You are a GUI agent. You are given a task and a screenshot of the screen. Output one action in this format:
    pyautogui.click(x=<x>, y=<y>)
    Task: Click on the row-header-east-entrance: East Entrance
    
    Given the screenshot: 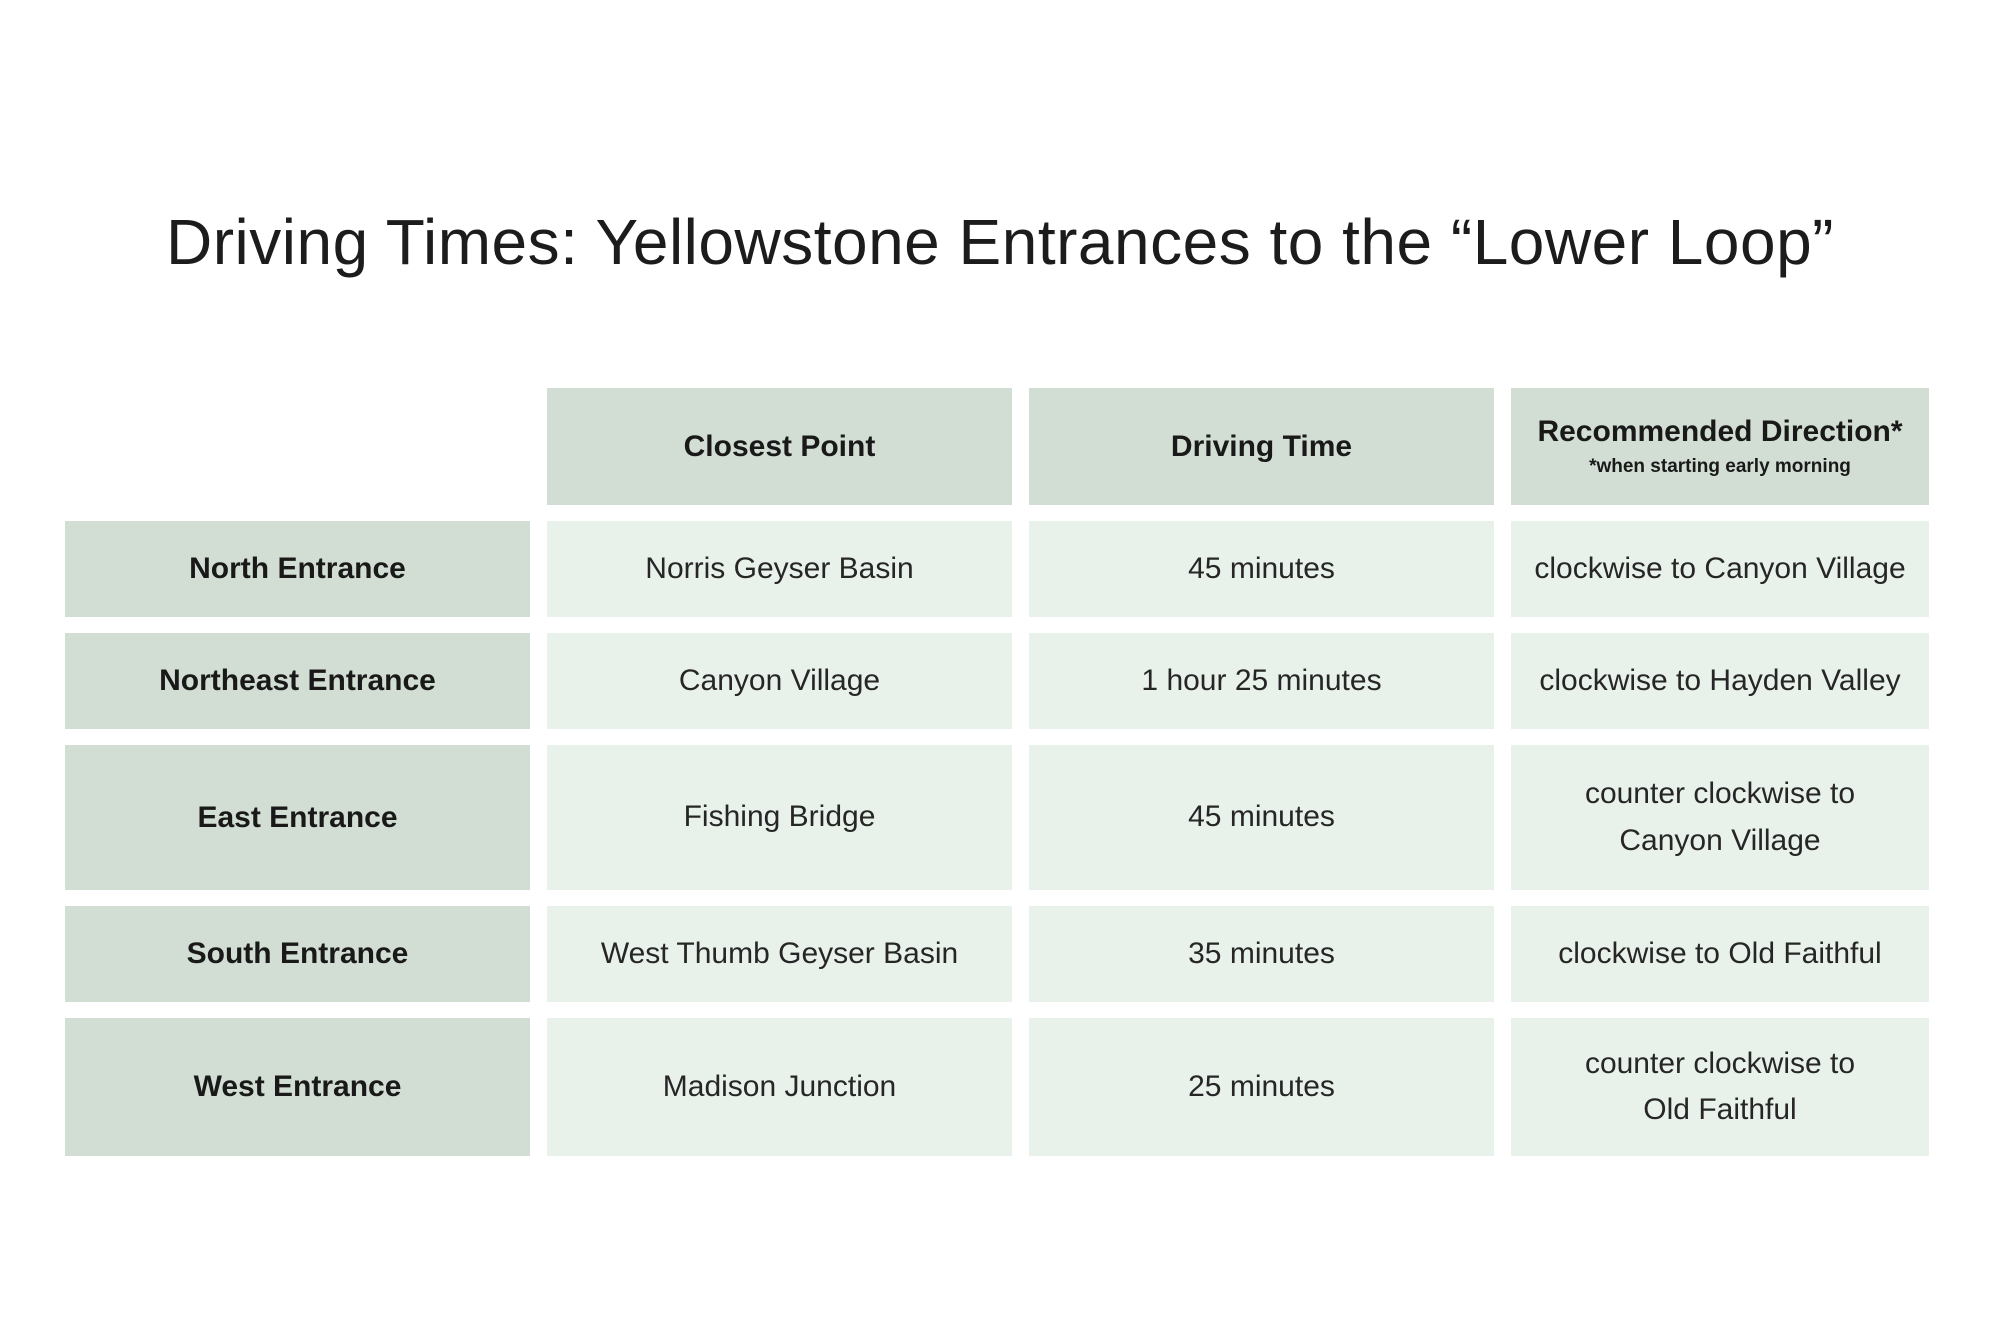 What is the action you would take?
    pyautogui.click(x=297, y=817)
    